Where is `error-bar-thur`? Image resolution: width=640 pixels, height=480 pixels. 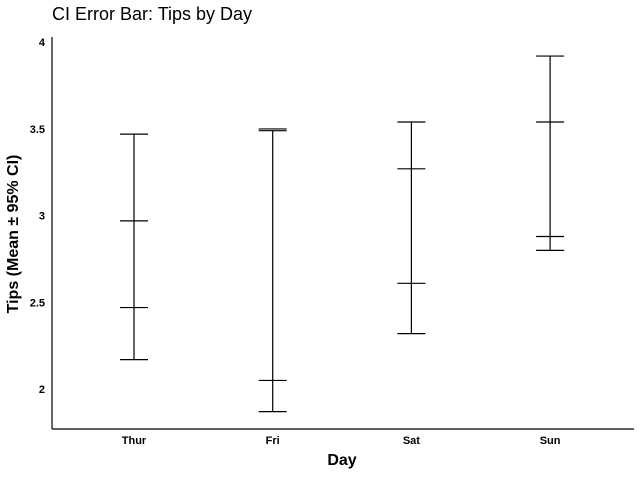
error-bar-thur is located at coordinates (134, 247).